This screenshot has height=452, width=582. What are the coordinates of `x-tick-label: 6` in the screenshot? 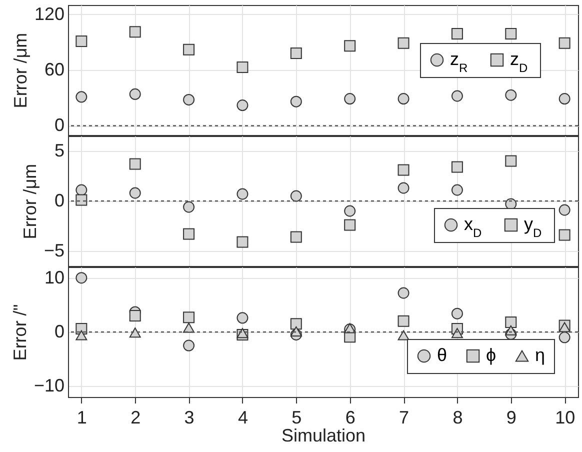 It's located at (350, 418).